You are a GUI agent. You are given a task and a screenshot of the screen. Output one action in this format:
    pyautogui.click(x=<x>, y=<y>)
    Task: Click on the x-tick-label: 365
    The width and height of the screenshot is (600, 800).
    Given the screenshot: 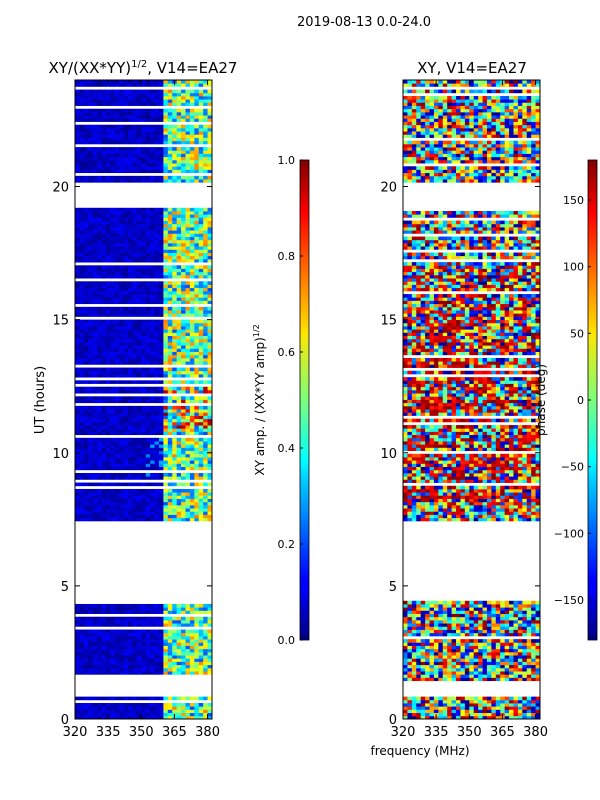 What is the action you would take?
    pyautogui.click(x=174, y=732)
    